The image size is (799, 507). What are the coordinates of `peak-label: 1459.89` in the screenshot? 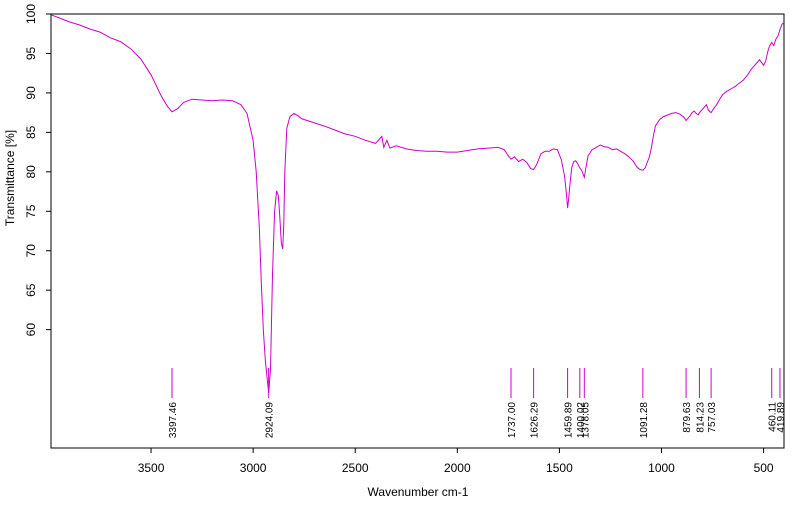 It's located at (569, 420).